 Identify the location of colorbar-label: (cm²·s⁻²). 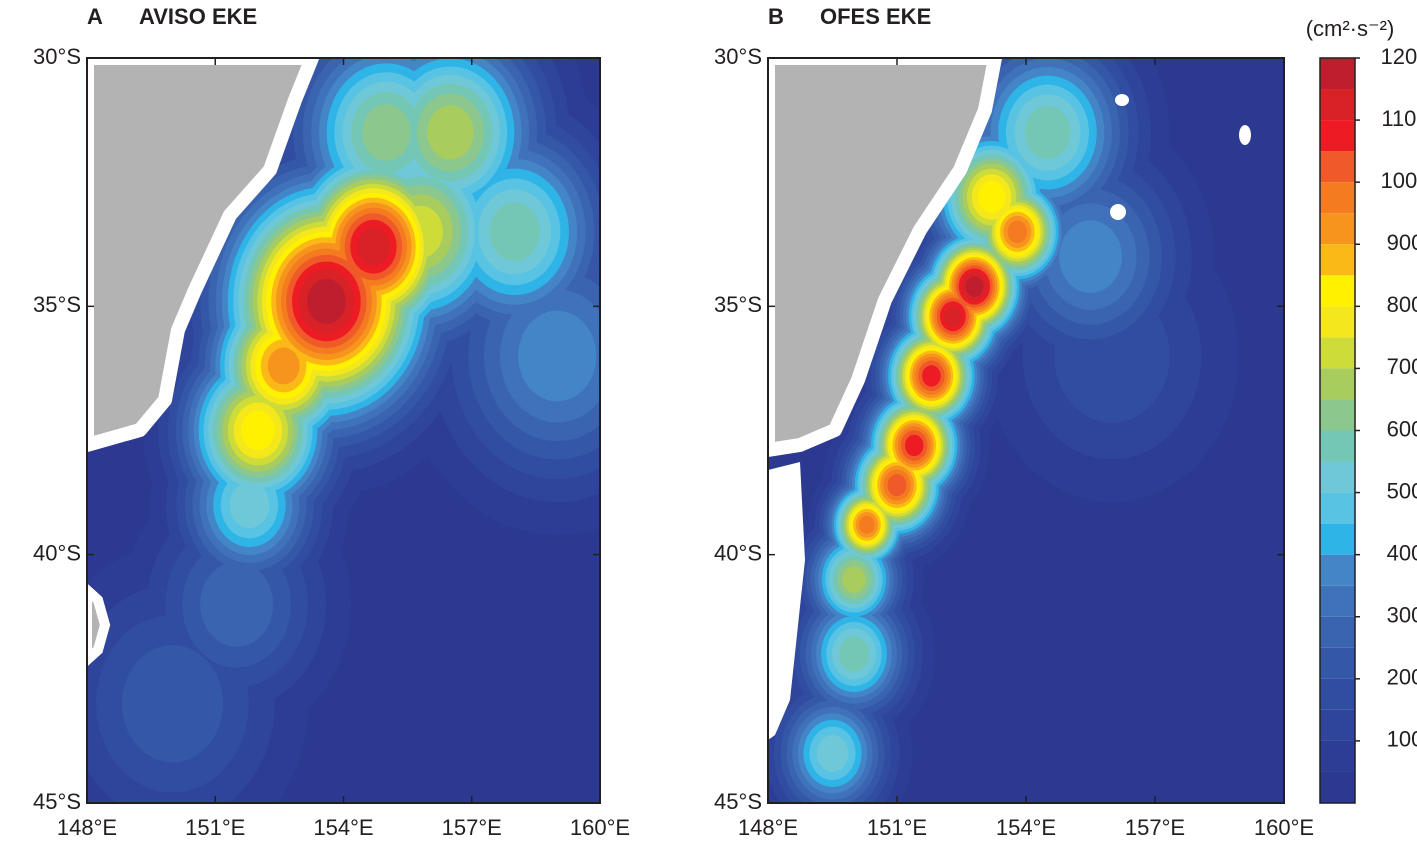
(1350, 28).